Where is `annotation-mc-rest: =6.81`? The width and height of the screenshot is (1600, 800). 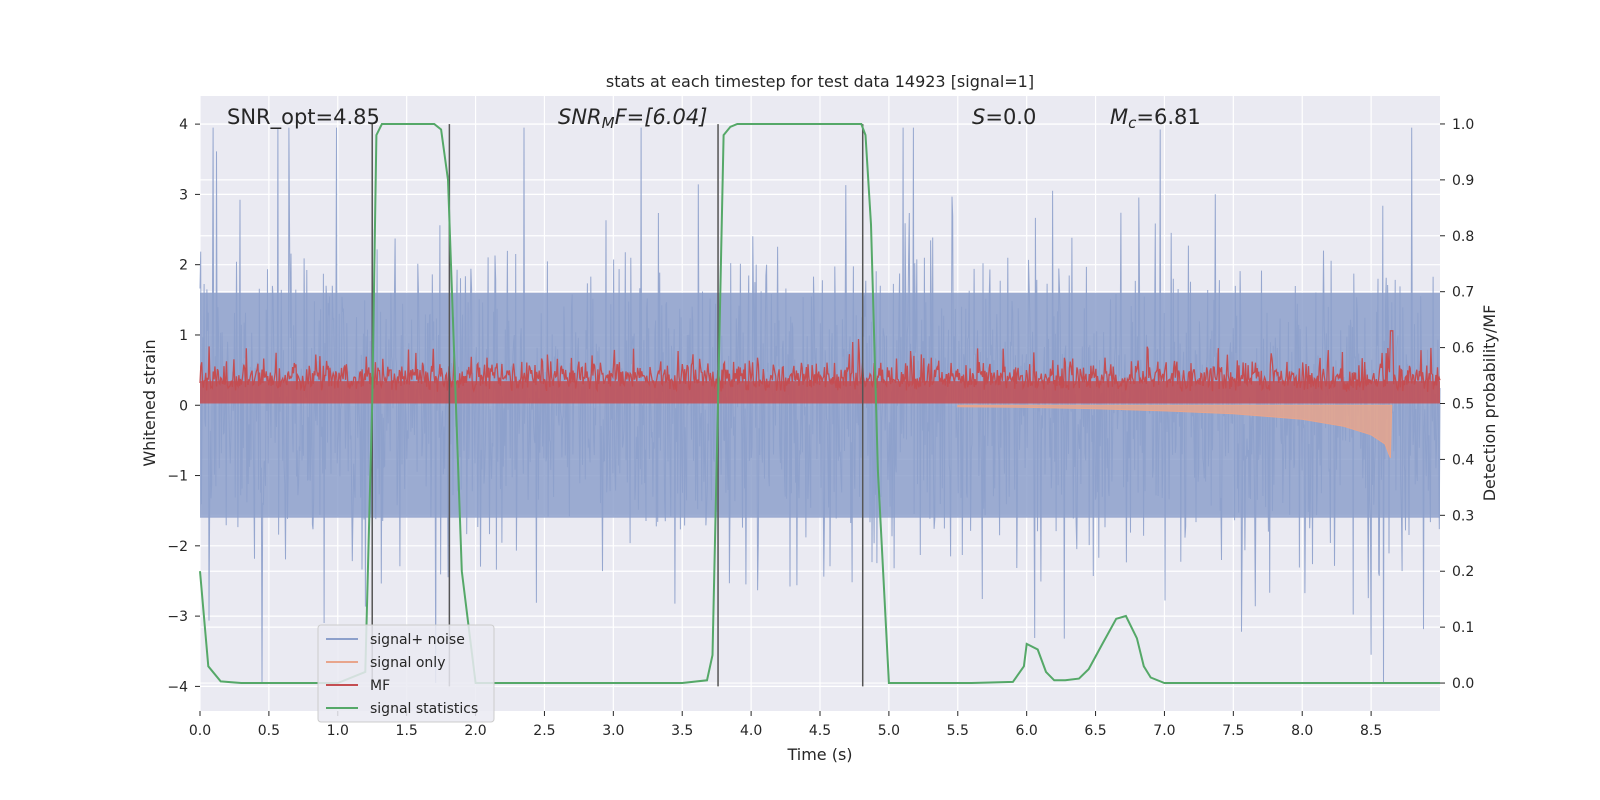
annotation-mc-rest: =6.81 is located at coordinates (1168, 117).